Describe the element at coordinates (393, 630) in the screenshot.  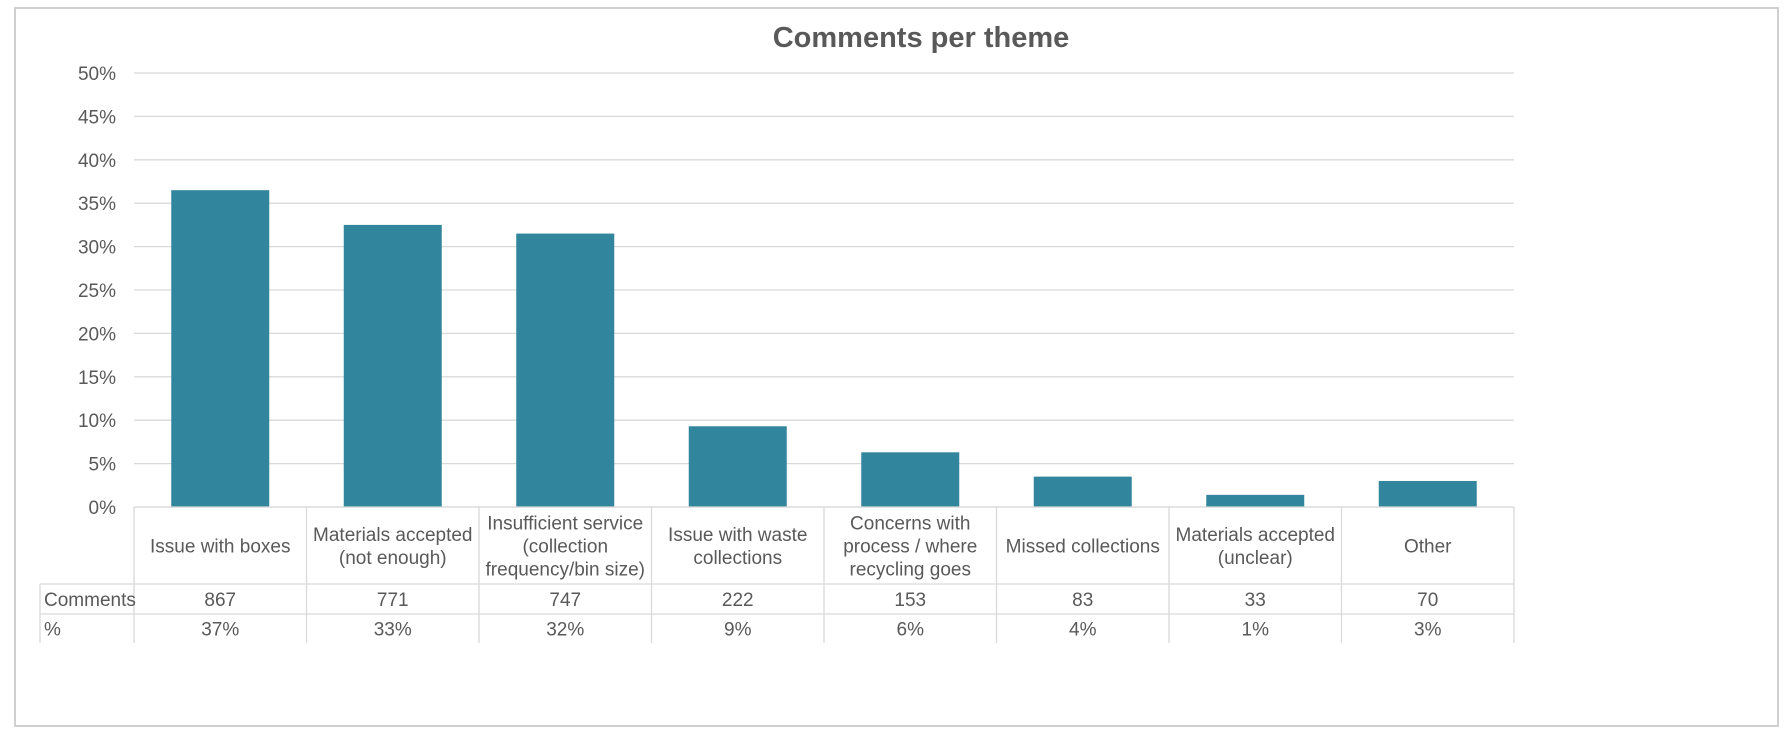
I see `table-cell: 33%` at that location.